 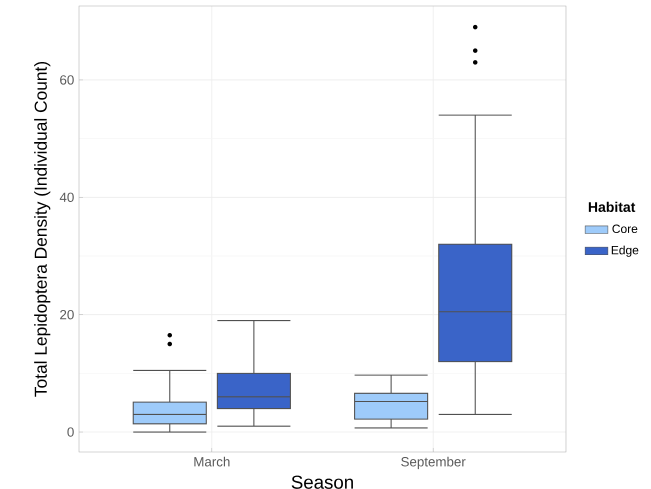 What do you see at coordinates (70, 432) in the screenshot?
I see `y-tick-label: 0` at bounding box center [70, 432].